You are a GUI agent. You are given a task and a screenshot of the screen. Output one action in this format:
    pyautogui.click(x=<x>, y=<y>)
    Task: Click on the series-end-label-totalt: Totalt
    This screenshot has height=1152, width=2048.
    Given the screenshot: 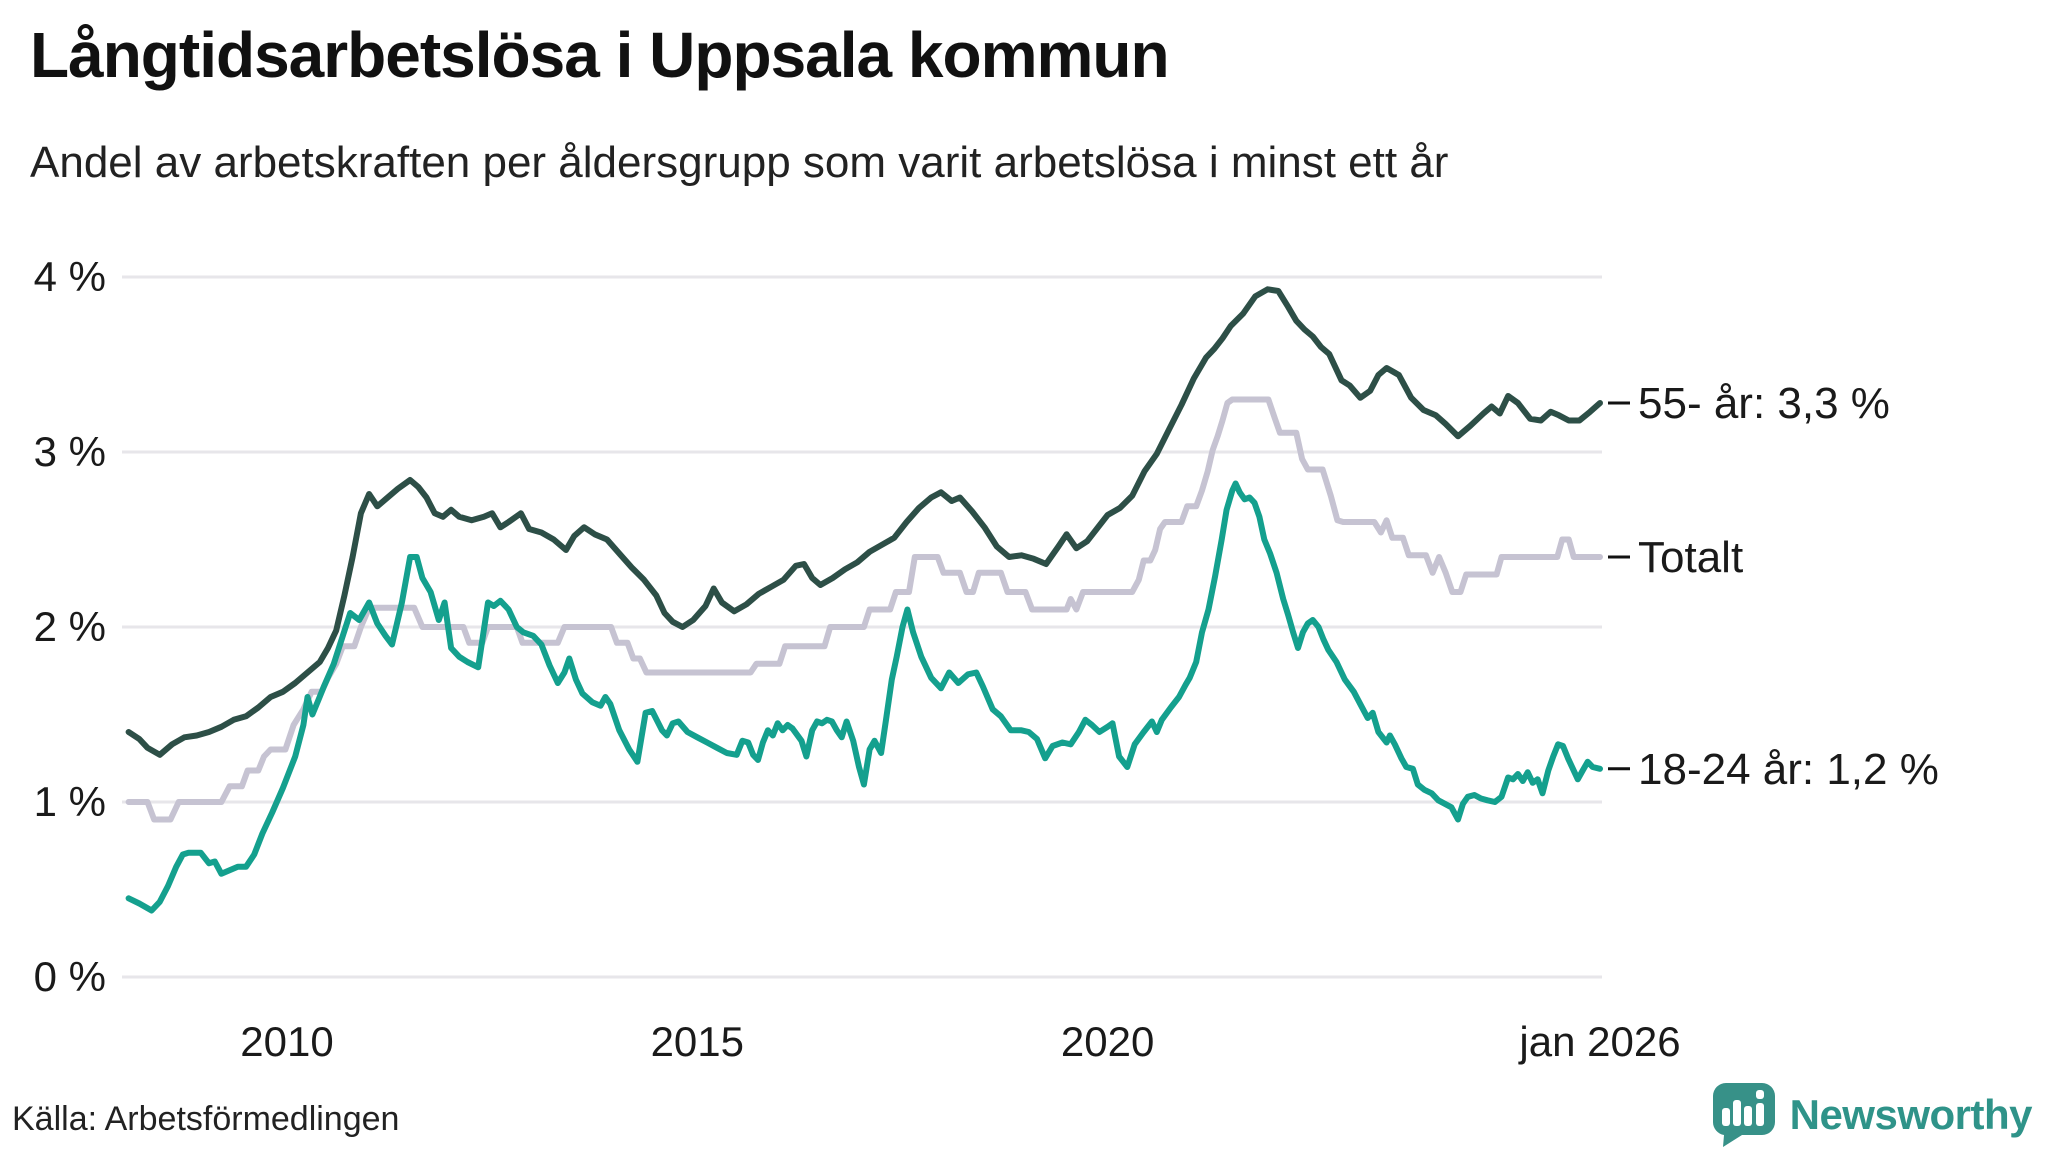 What is the action you would take?
    pyautogui.click(x=1690, y=557)
    